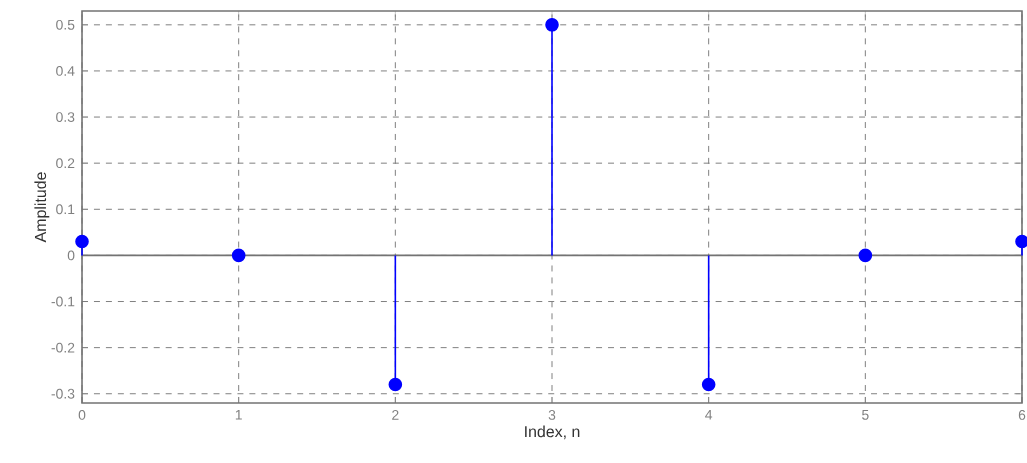 The image size is (1027, 463). What do you see at coordinates (65, 163) in the screenshot?
I see `y-tick-label: 0.2` at bounding box center [65, 163].